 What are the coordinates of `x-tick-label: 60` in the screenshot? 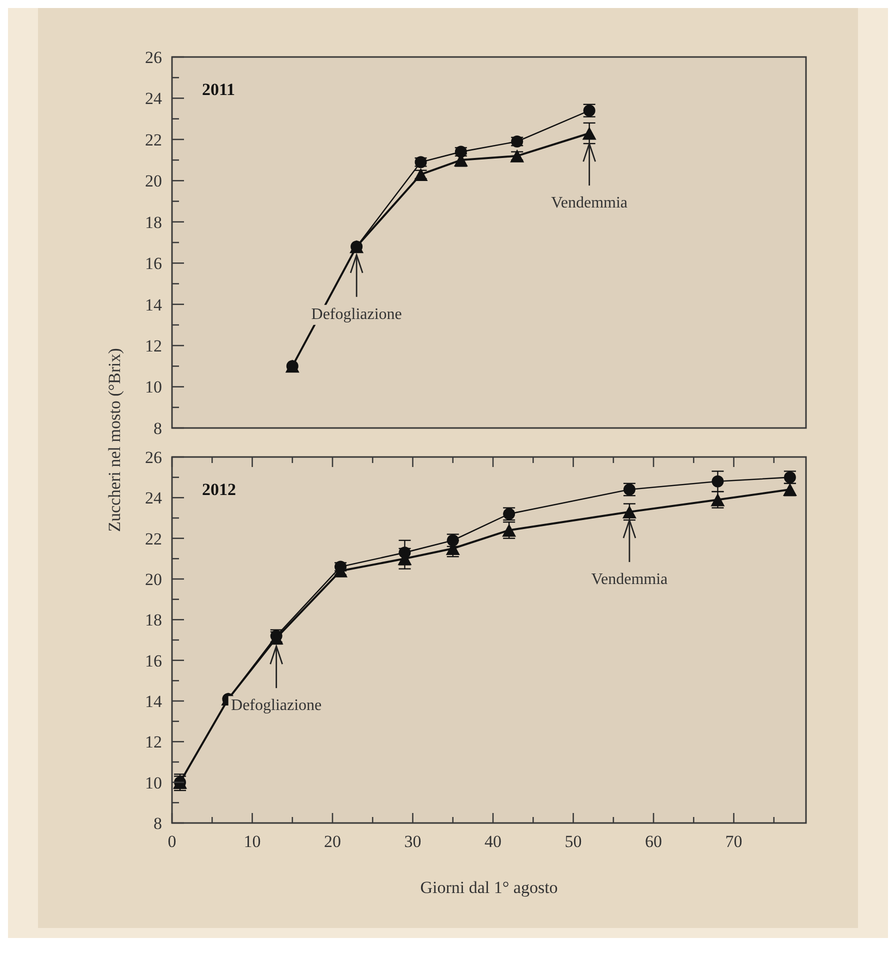 It's located at (653, 841).